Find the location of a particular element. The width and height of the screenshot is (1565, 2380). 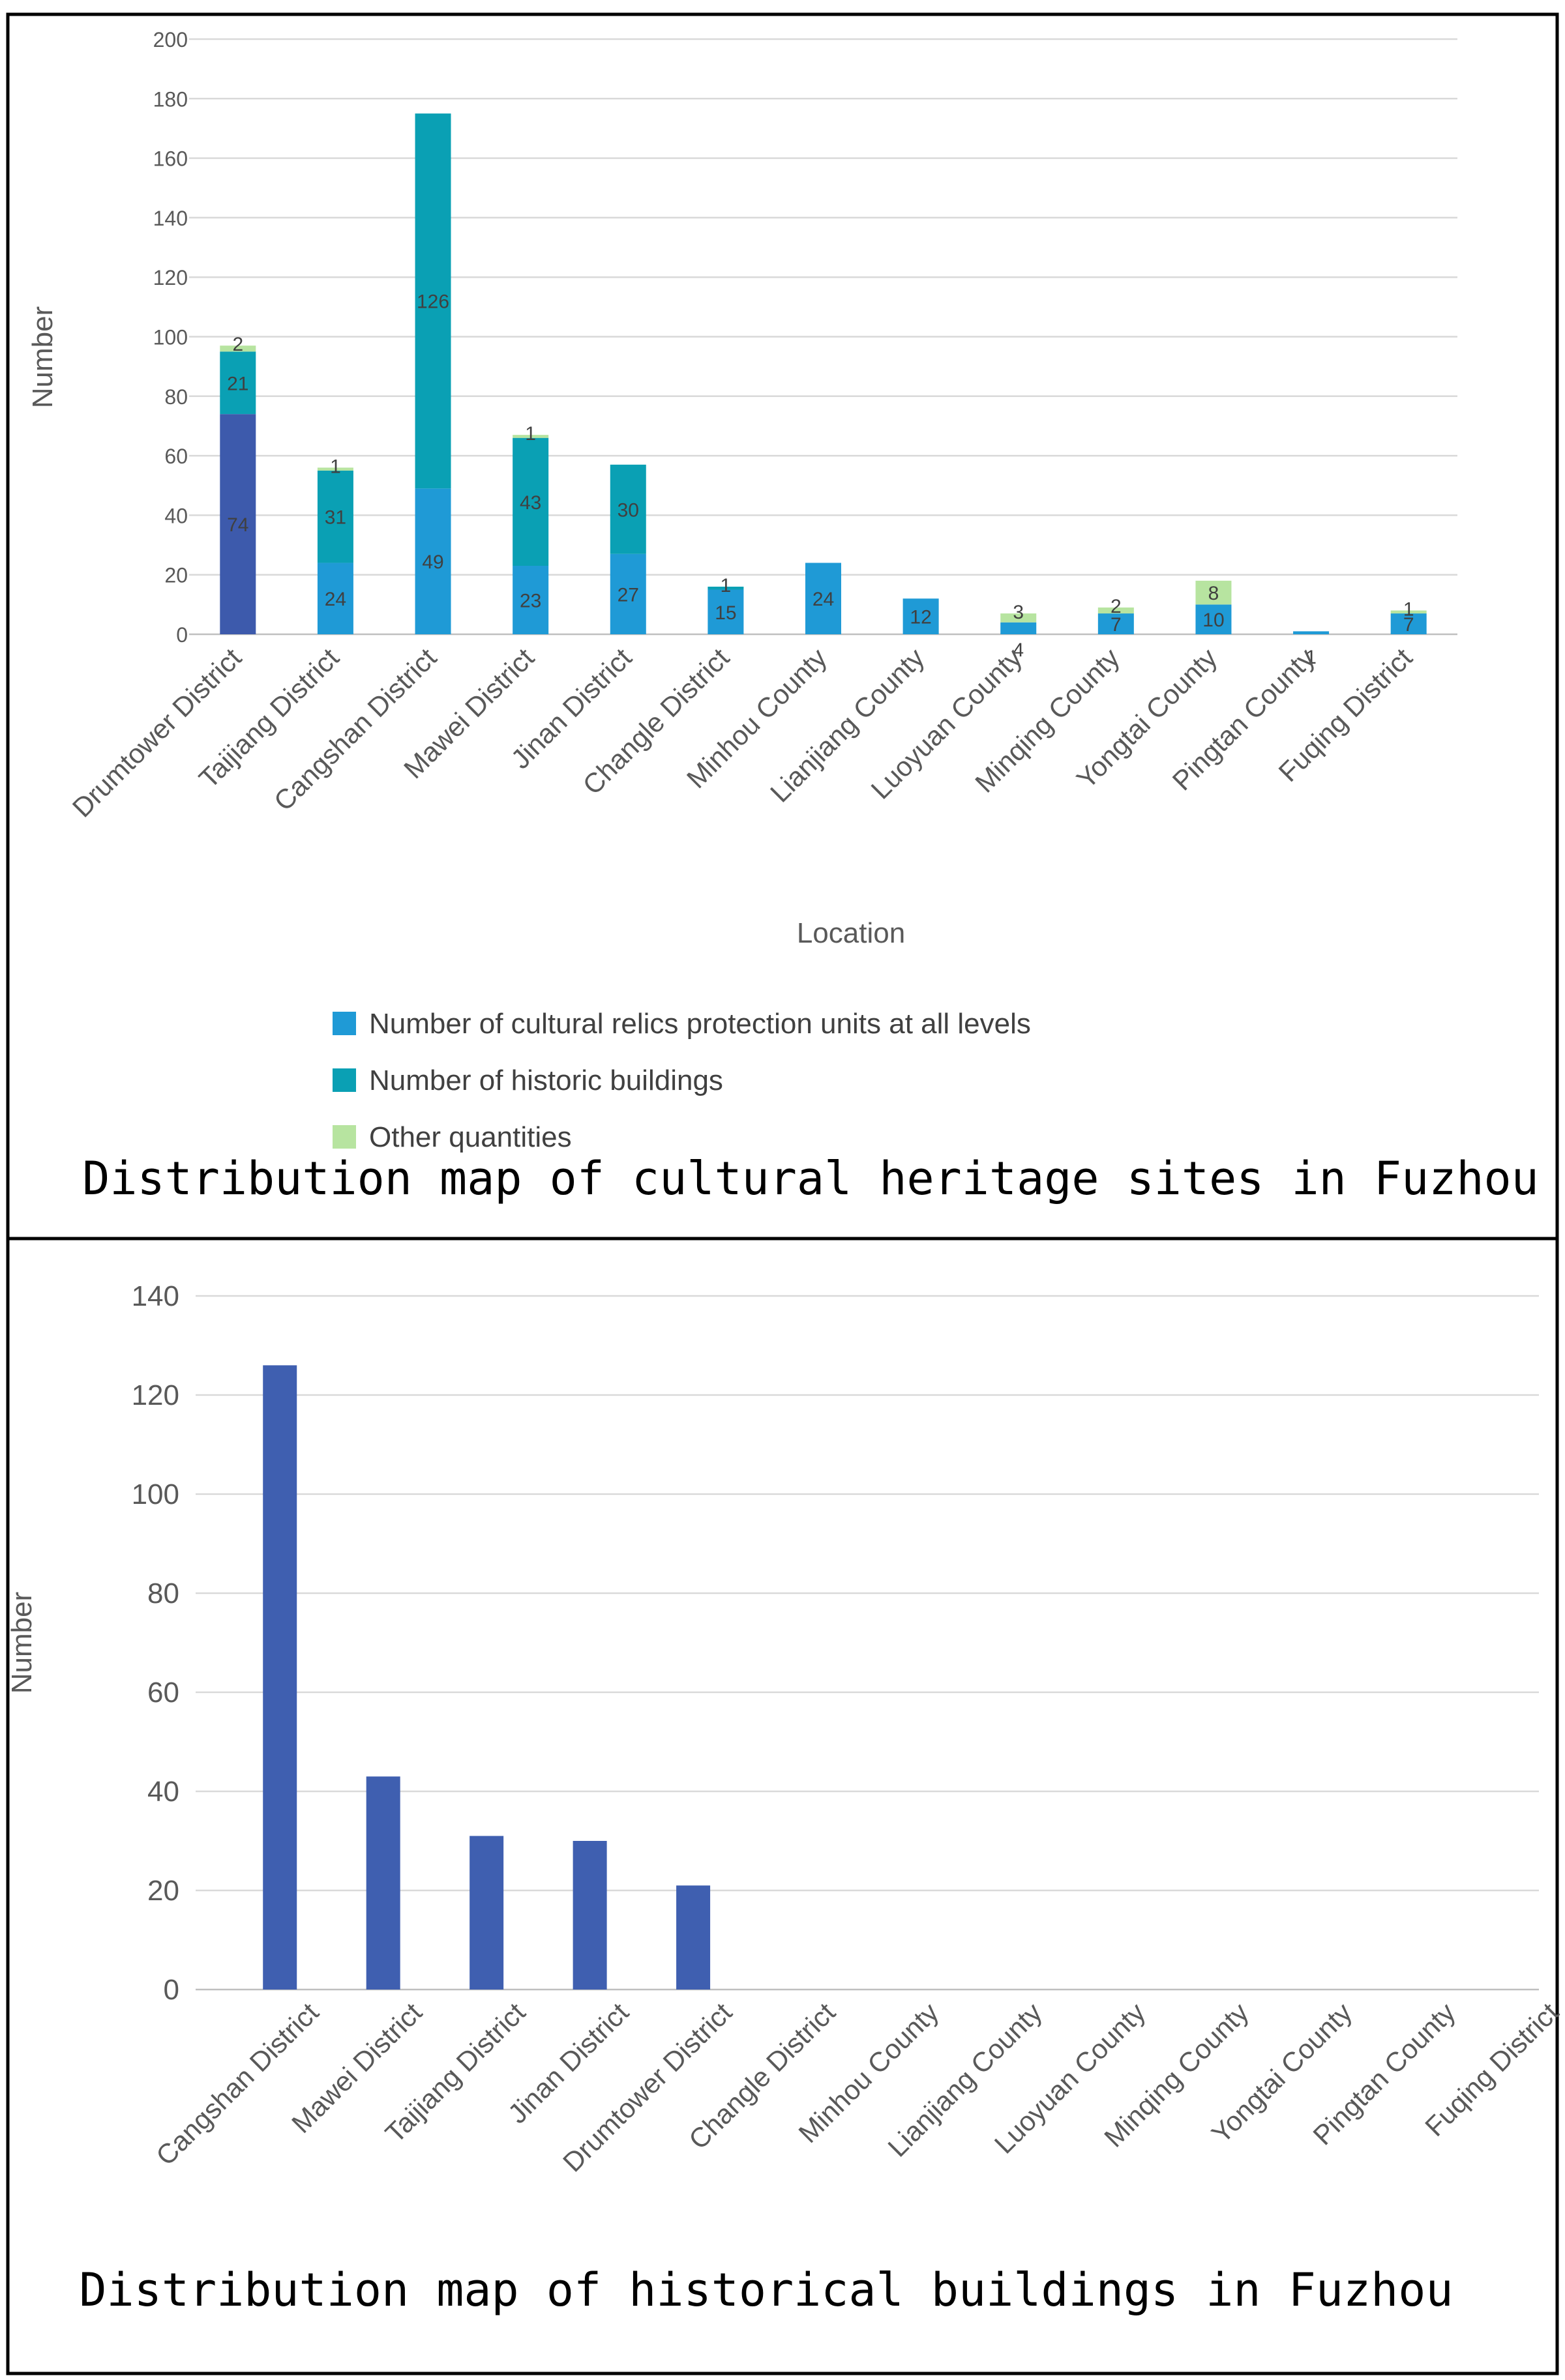

data-label-changle-district-number-of-historic-buildings: 1 is located at coordinates (726, 585).